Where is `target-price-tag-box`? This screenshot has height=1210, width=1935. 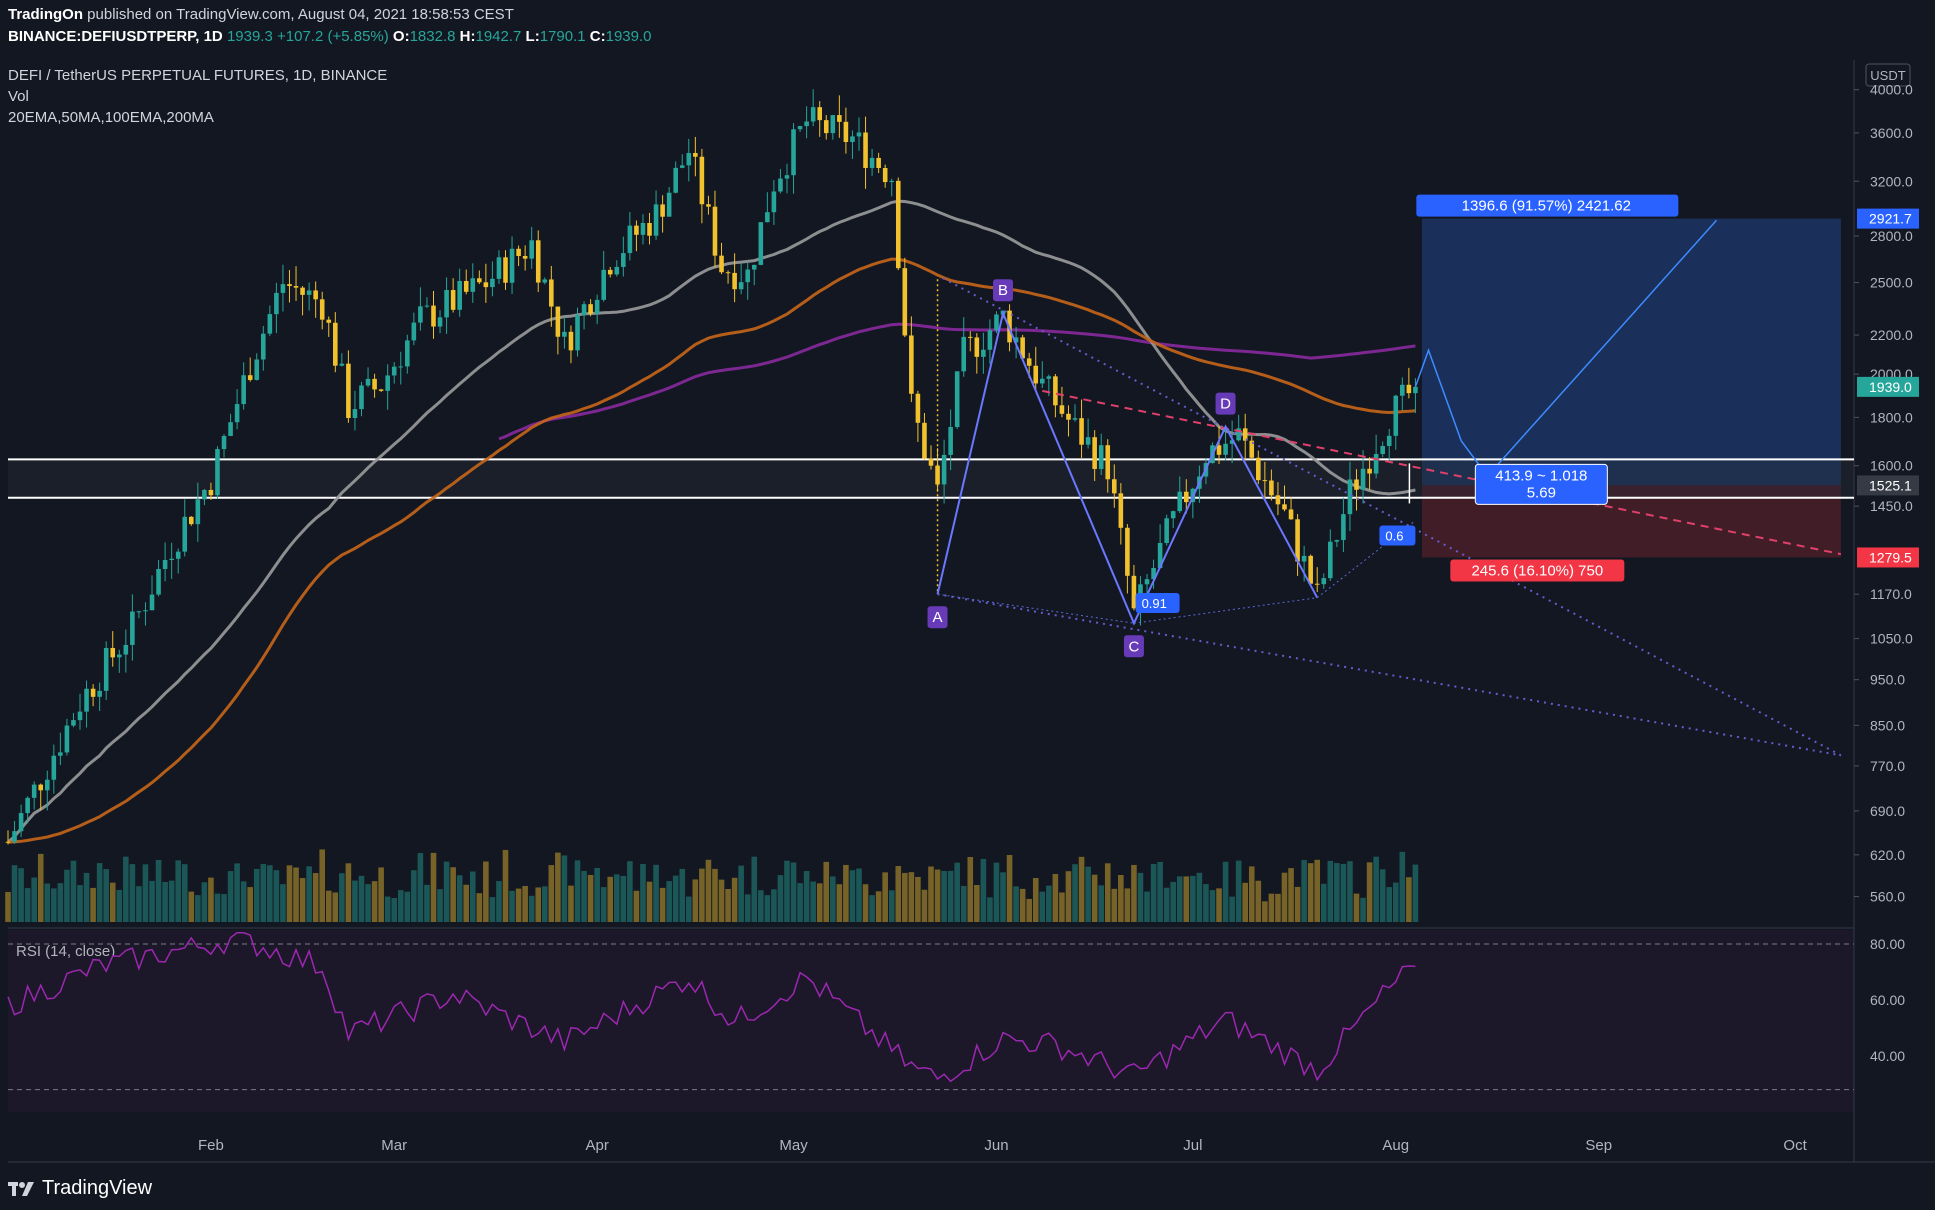 target-price-tag-box is located at coordinates (1888, 218).